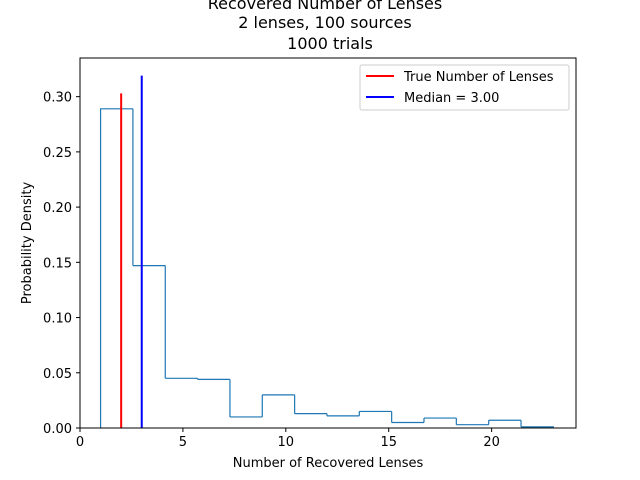 Image resolution: width=640 pixels, height=480 pixels. I want to click on y-tick-label: 0.15, so click(57, 263).